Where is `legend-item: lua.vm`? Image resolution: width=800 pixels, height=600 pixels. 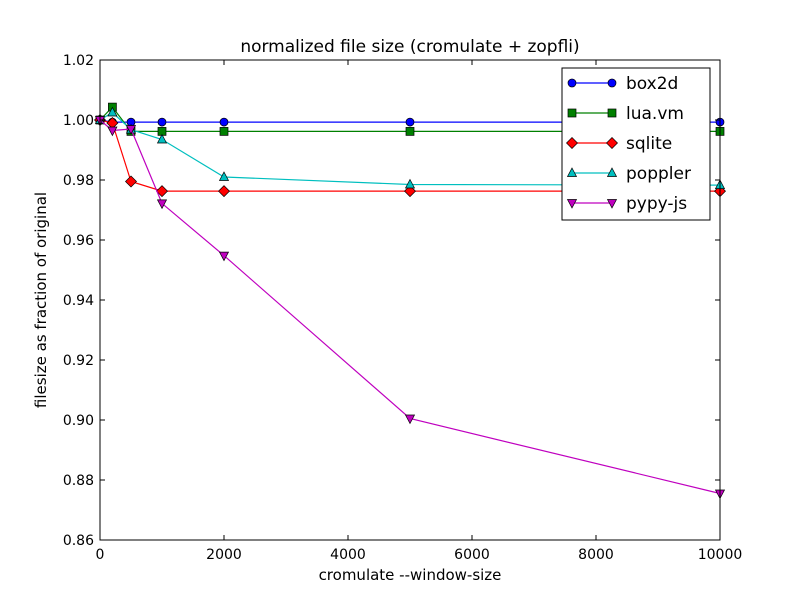
legend-item: lua.vm is located at coordinates (625, 114).